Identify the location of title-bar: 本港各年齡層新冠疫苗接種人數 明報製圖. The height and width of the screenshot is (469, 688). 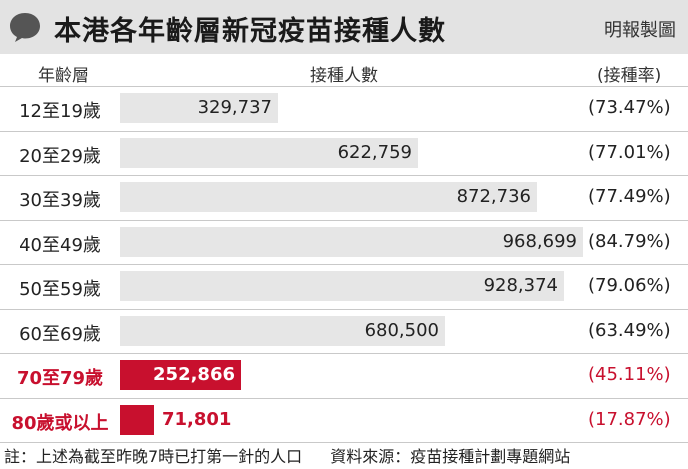
(344, 27).